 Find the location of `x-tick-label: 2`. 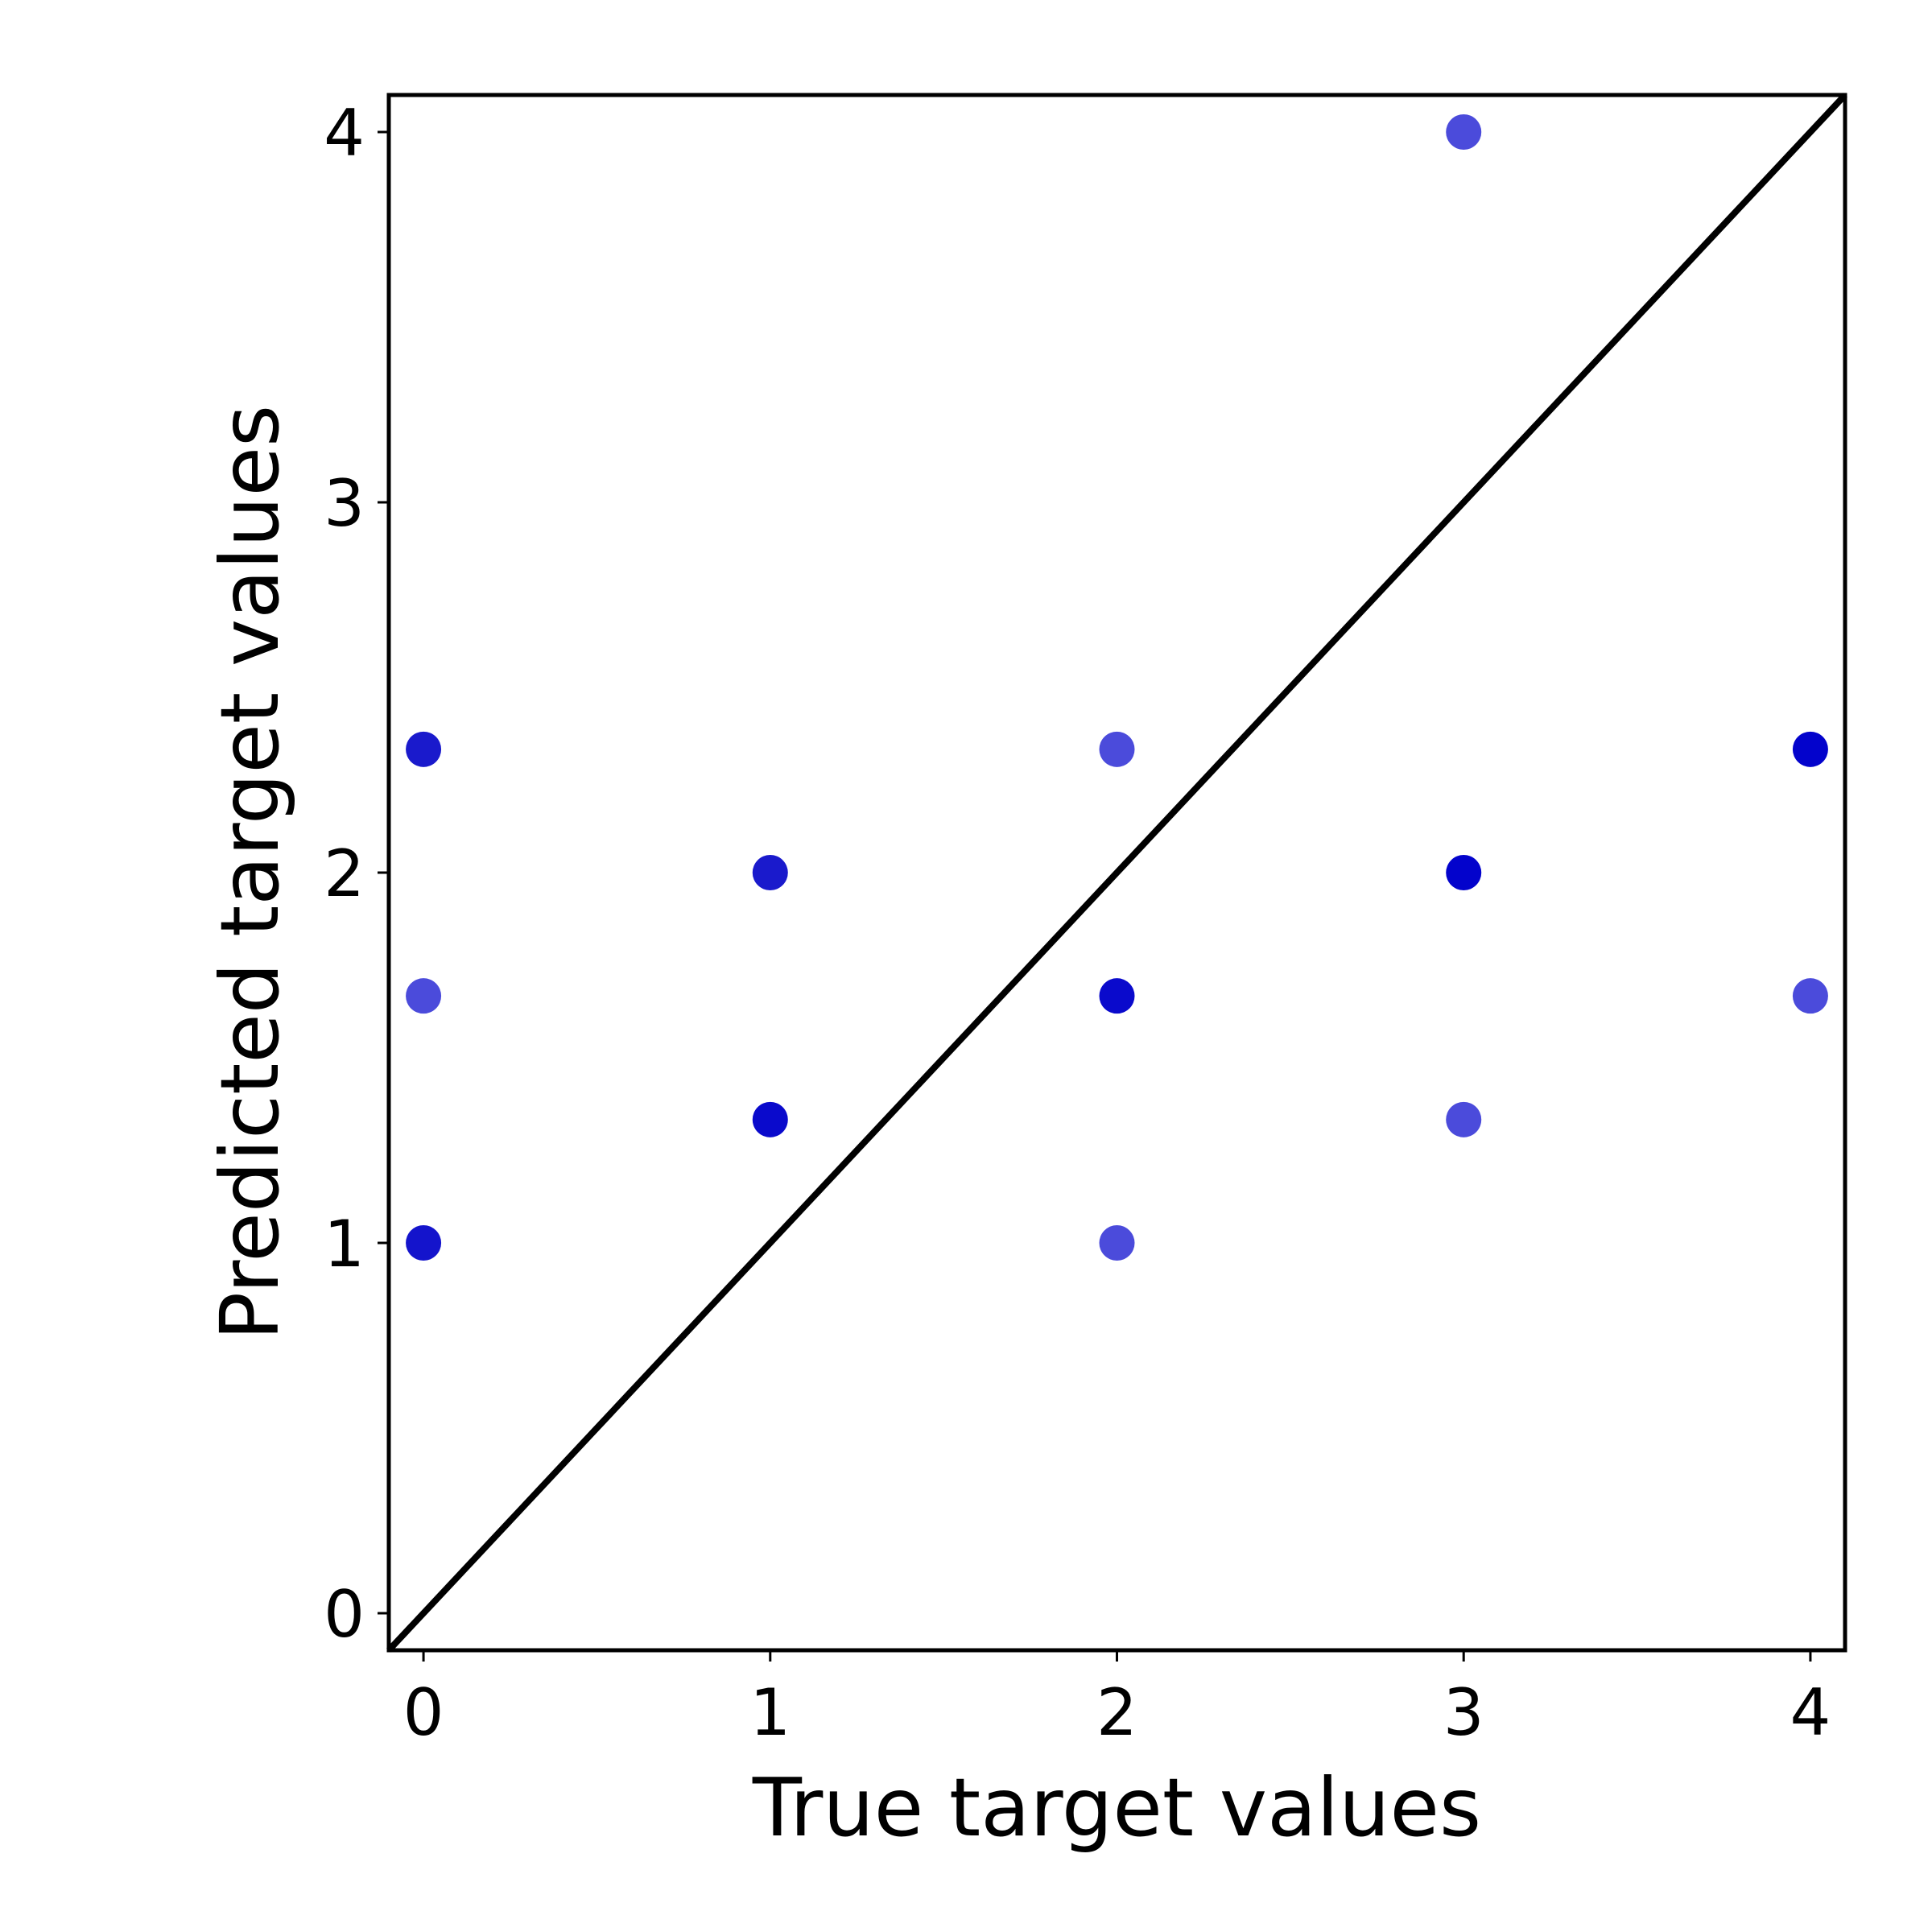

x-tick-label: 2 is located at coordinates (1116, 1712).